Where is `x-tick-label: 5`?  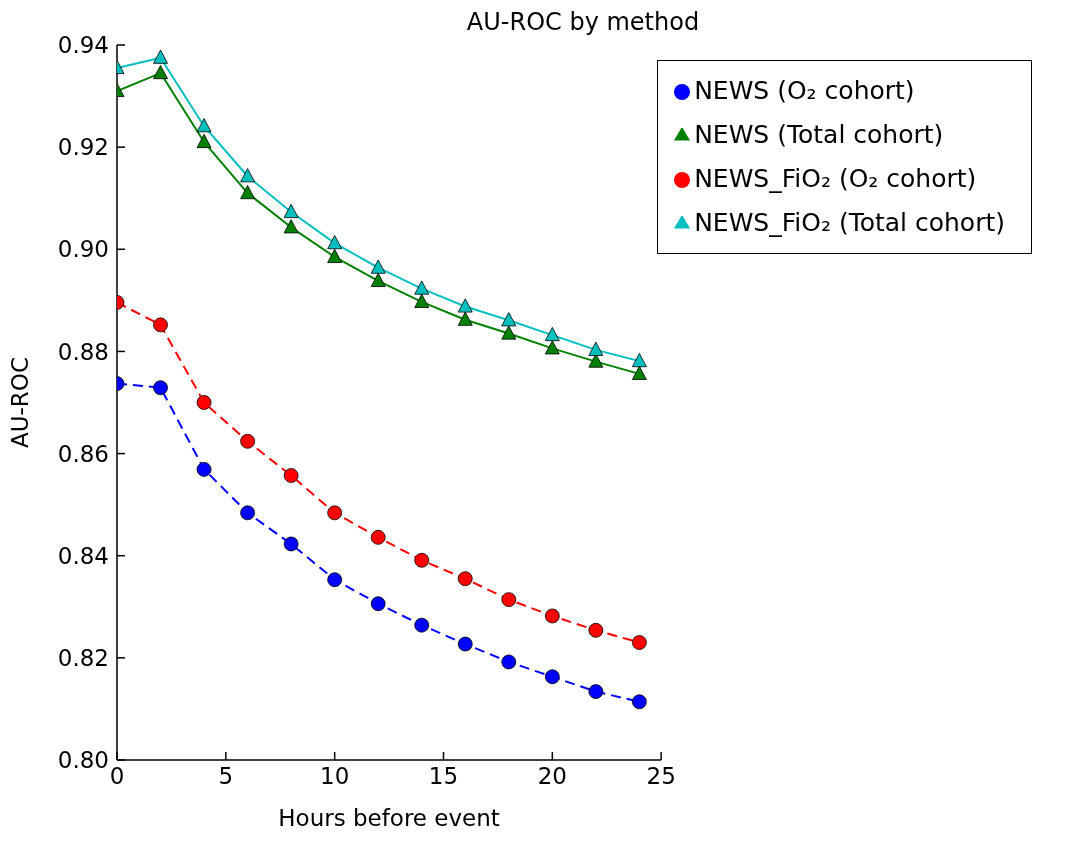
x-tick-label: 5 is located at coordinates (226, 776).